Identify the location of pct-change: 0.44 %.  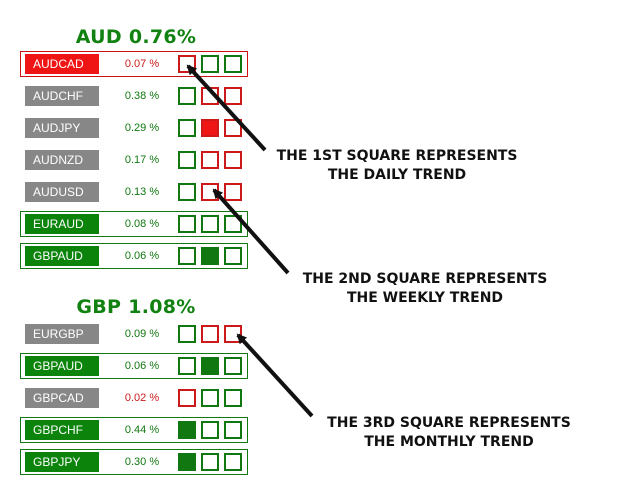
(142, 430).